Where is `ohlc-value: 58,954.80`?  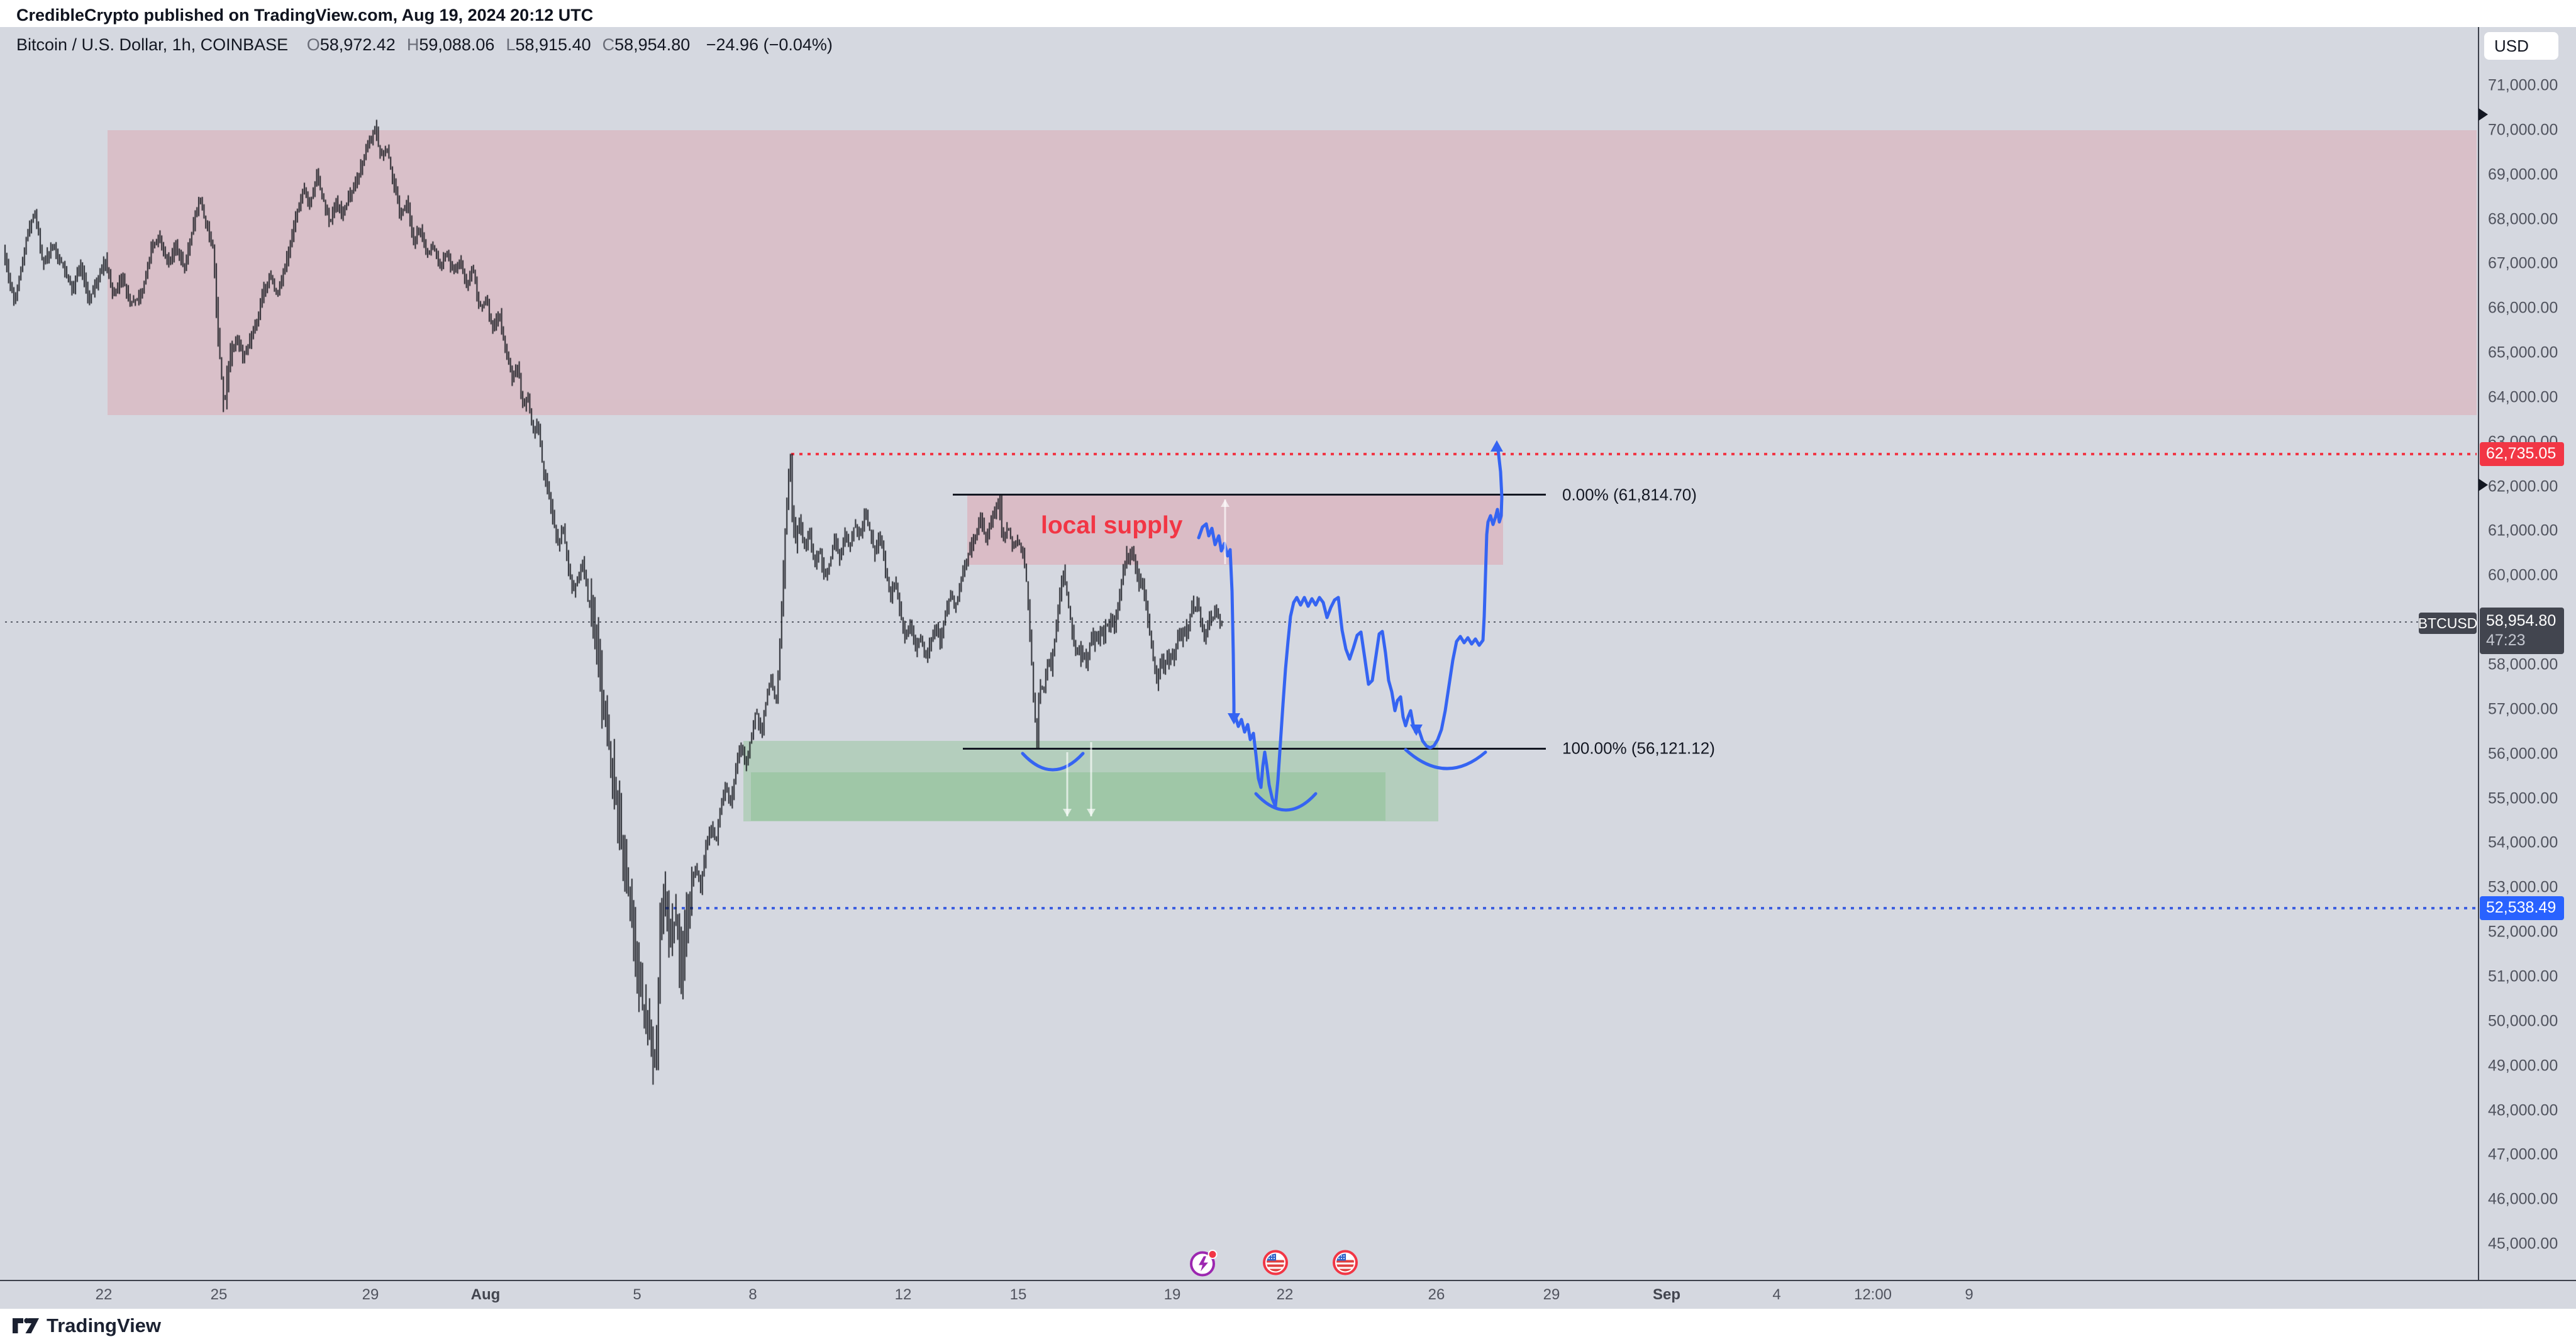 ohlc-value: 58,954.80 is located at coordinates (652, 44).